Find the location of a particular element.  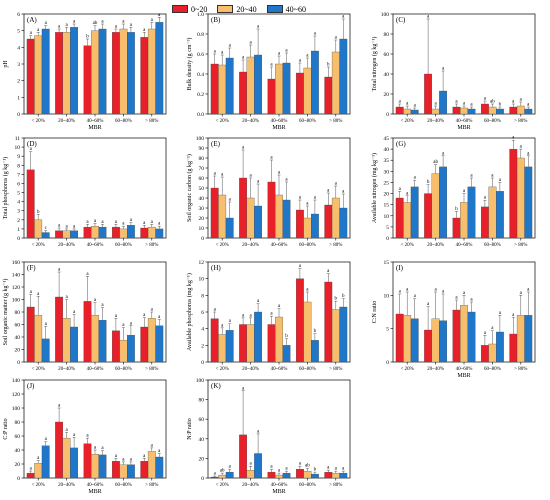

panel-frame is located at coordinates (279, 429).